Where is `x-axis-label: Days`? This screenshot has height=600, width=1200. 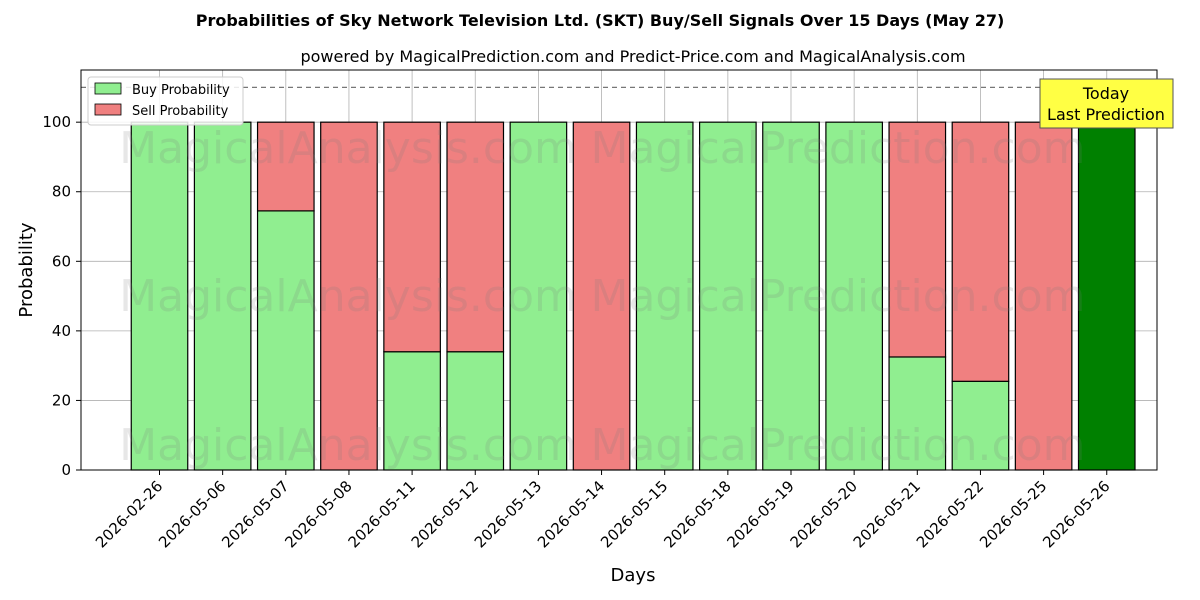
x-axis-label: Days is located at coordinates (633, 575).